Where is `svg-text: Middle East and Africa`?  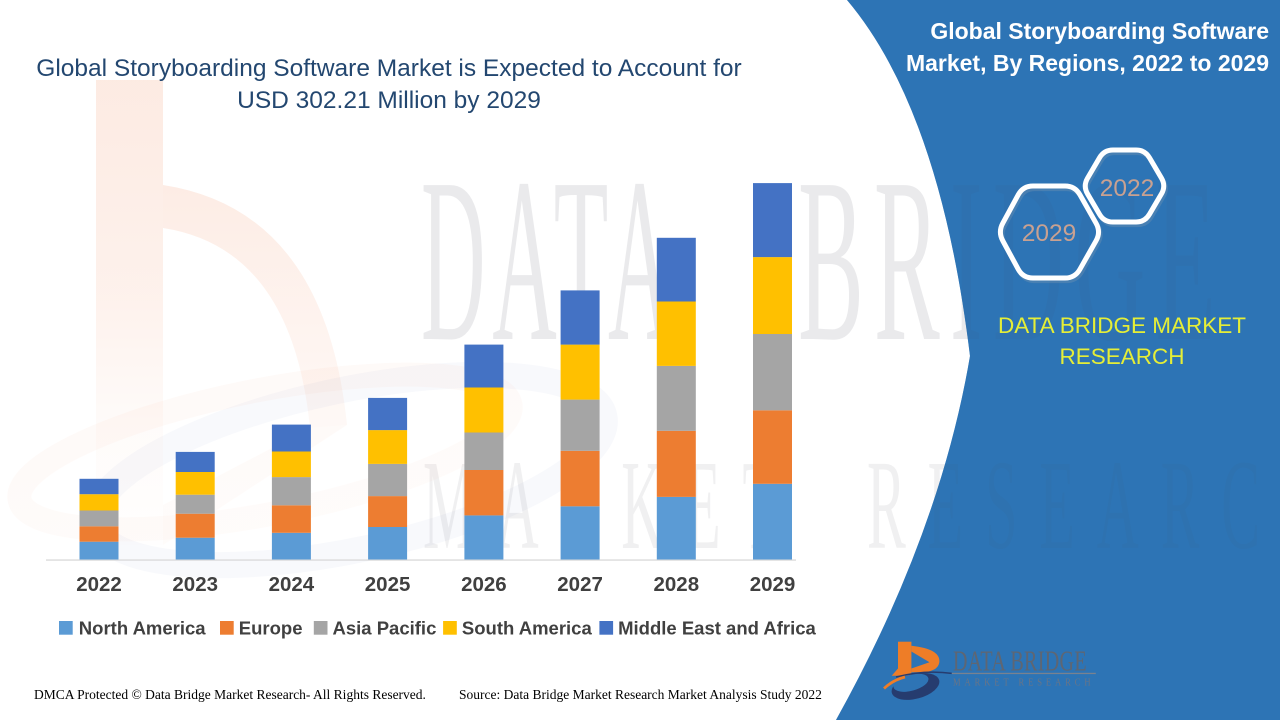 svg-text: Middle East and Africa is located at coordinates (717, 628).